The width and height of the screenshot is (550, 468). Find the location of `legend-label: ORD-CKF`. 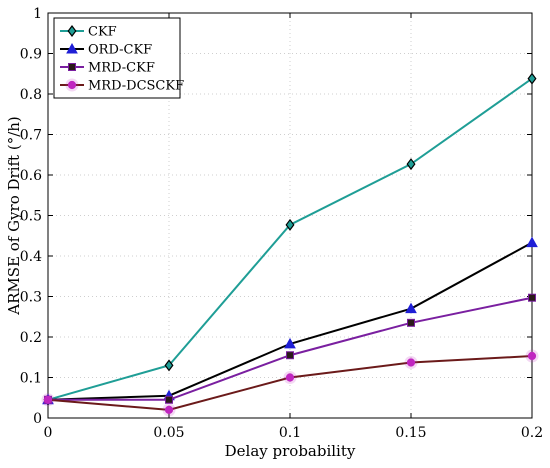

legend-label: ORD-CKF is located at coordinates (120, 50).